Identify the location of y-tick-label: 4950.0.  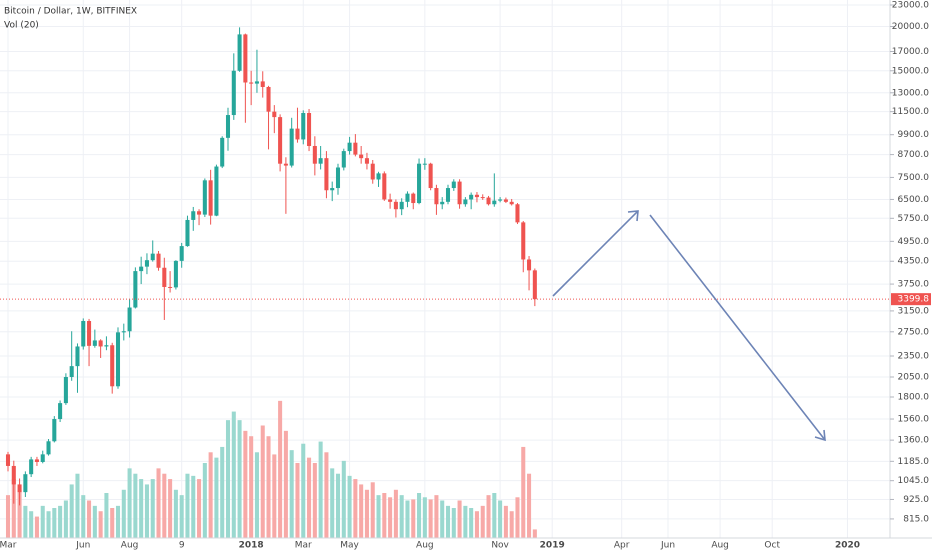
(914, 242).